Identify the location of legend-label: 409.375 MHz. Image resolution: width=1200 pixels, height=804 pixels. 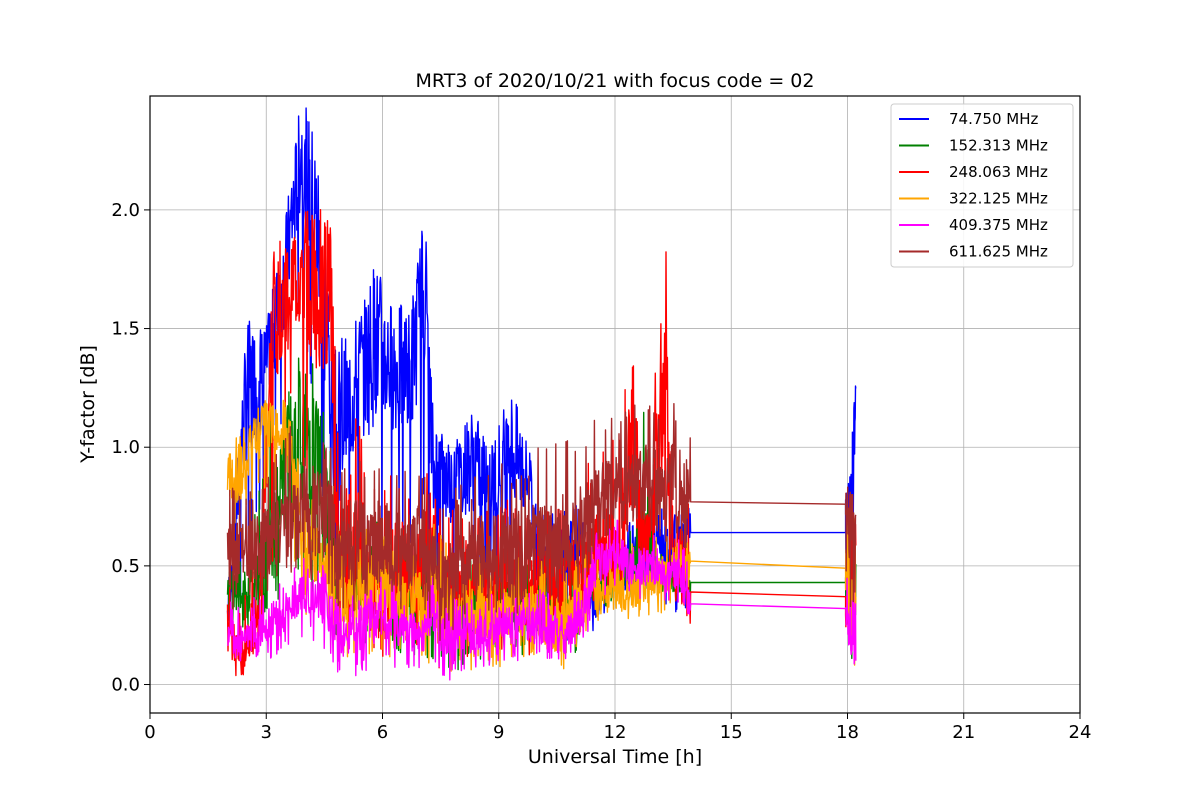
(998, 225).